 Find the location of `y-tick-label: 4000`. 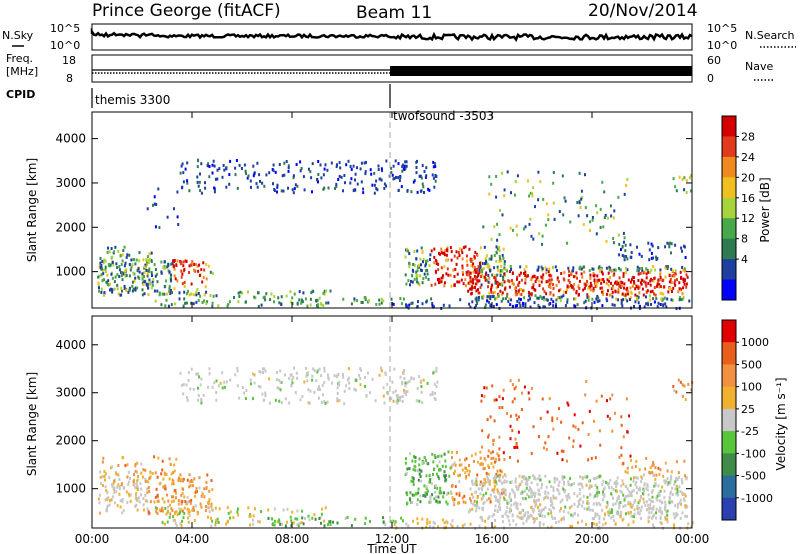

y-tick-label: 4000 is located at coordinates (70, 139).